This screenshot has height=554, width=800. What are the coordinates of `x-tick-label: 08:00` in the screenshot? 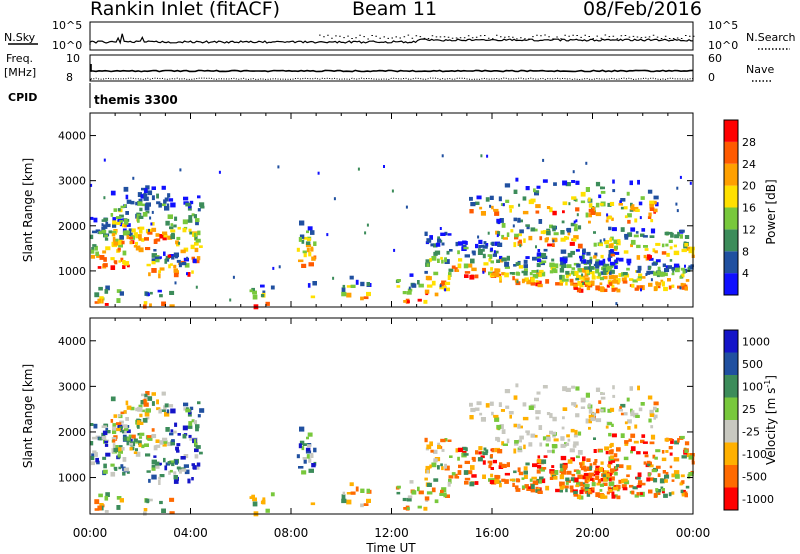 It's located at (291, 533).